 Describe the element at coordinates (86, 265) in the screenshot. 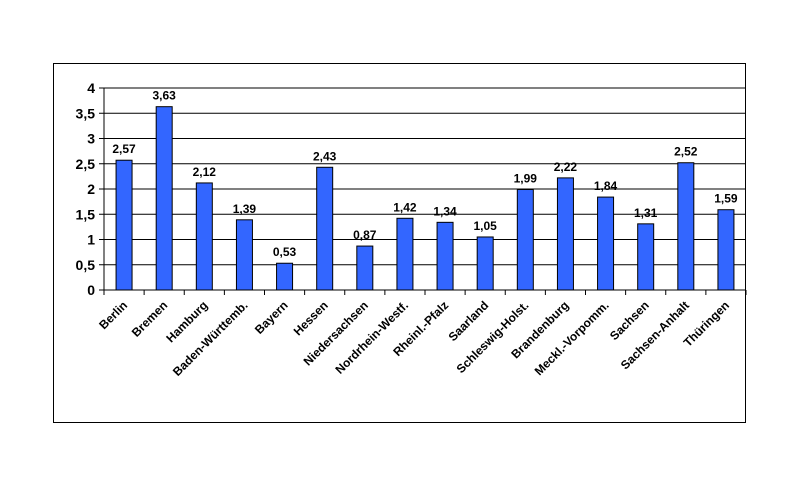

I see `y-tick-label: 0,5` at that location.